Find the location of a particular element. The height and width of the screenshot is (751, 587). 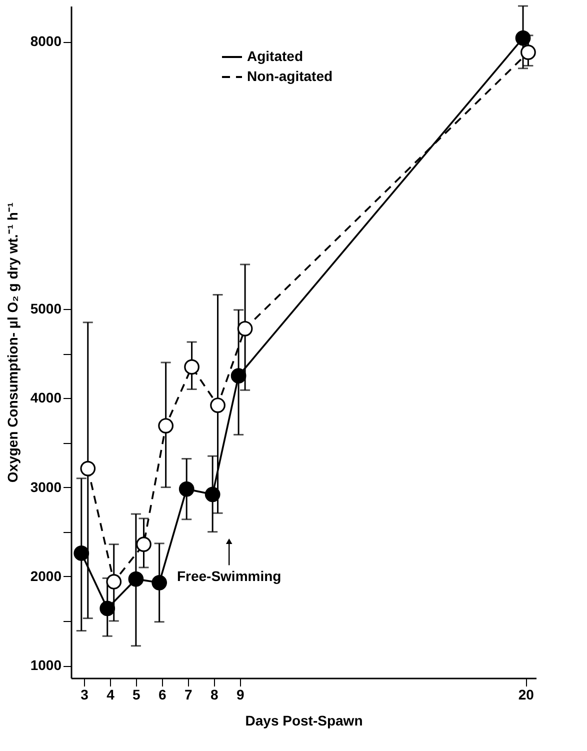

y-tick-label: 1000 is located at coordinates (46, 665).